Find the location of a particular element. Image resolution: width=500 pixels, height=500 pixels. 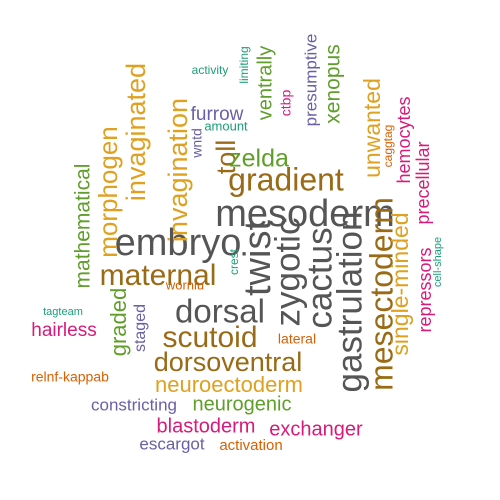

word-ctbp: ctbp is located at coordinates (286, 103).